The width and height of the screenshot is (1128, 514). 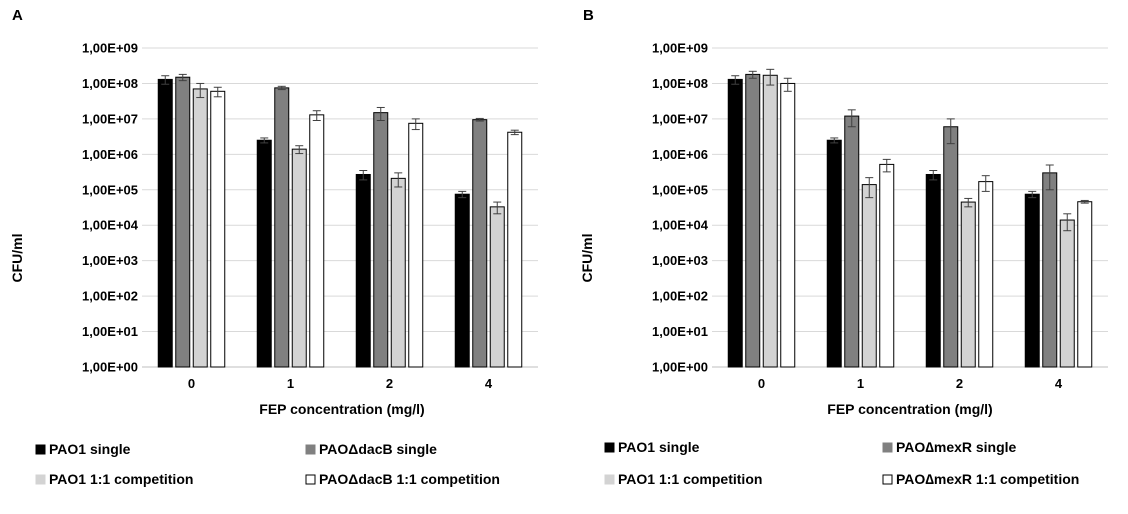 I want to click on legend-label: PAOΔdacB 1:1 competition, so click(x=409, y=479).